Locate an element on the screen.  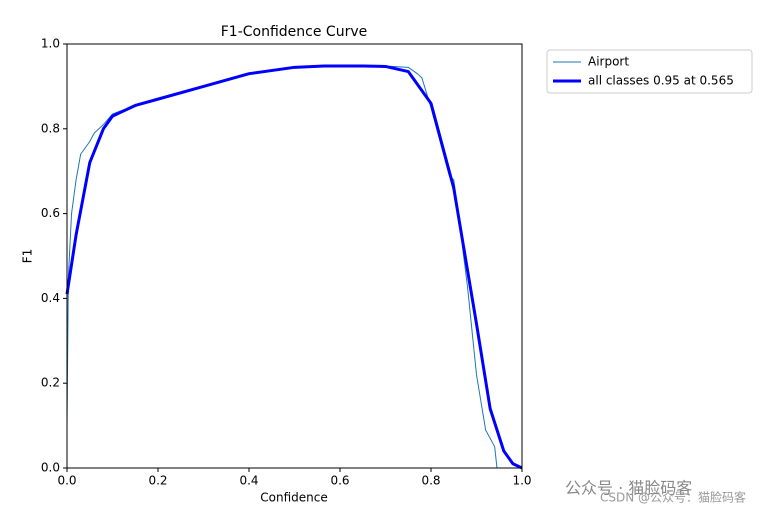
x-tick-label: 0.2 is located at coordinates (157, 481).